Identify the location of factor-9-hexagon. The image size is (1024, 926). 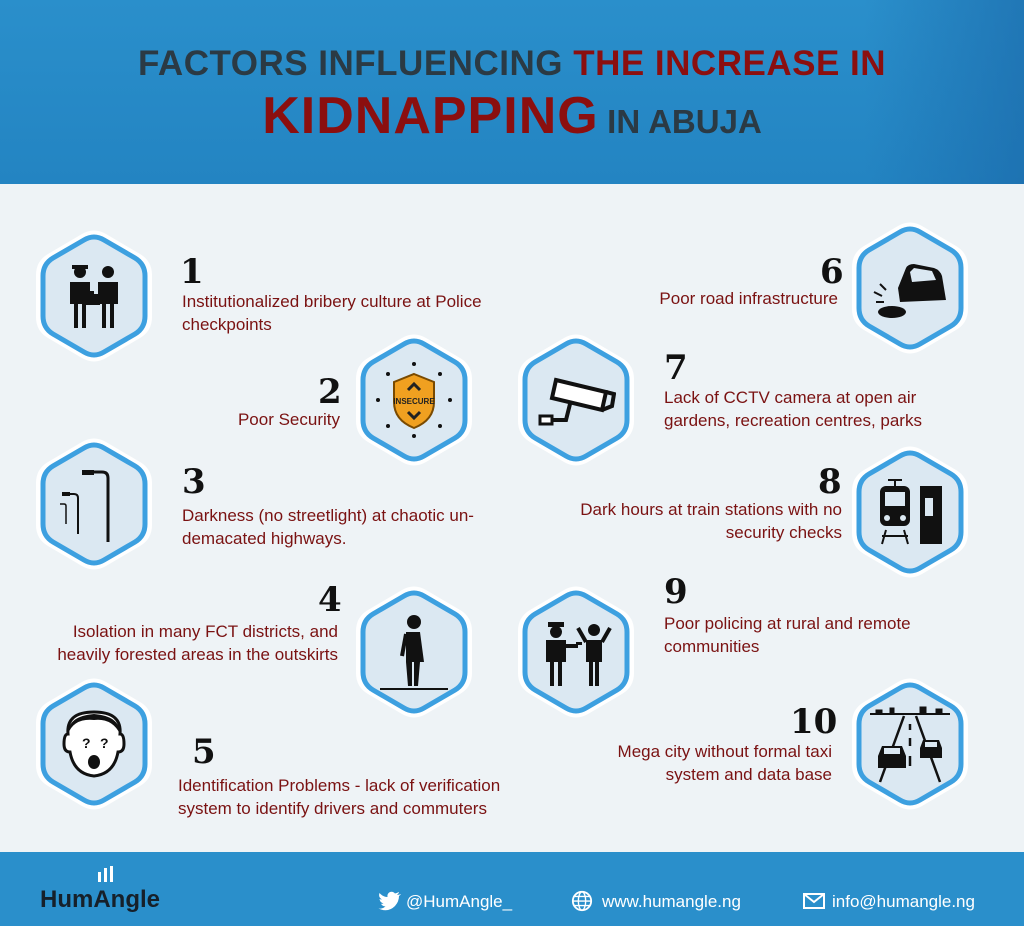
(576, 652).